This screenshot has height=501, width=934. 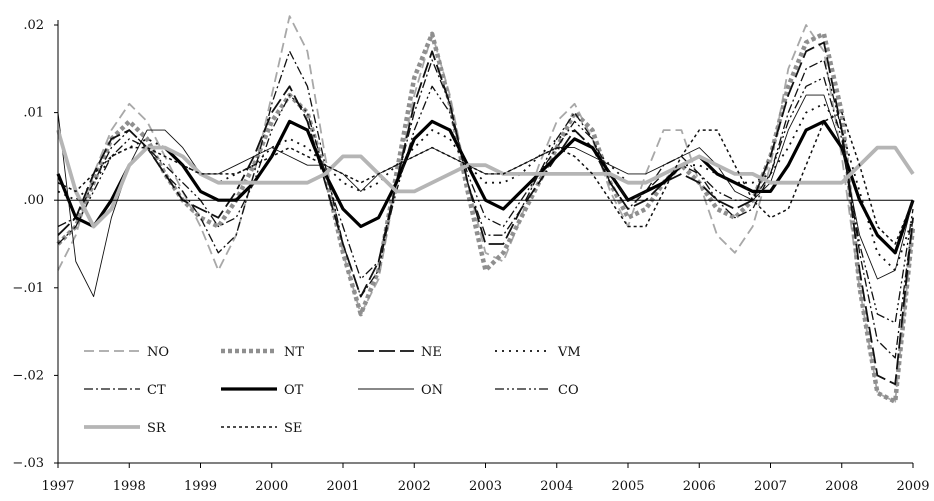 What do you see at coordinates (568, 390) in the screenshot?
I see `legend-label: CO` at bounding box center [568, 390].